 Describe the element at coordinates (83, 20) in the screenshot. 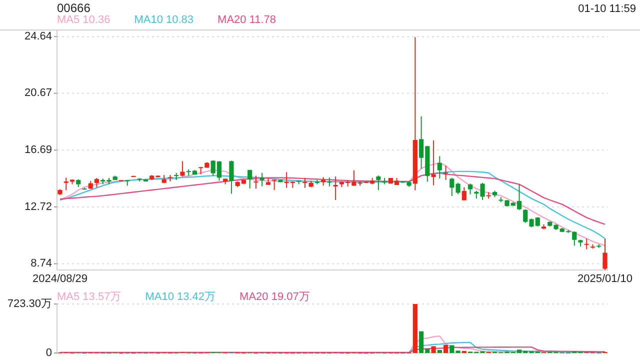

I see `text: MA5 10.36` at that location.